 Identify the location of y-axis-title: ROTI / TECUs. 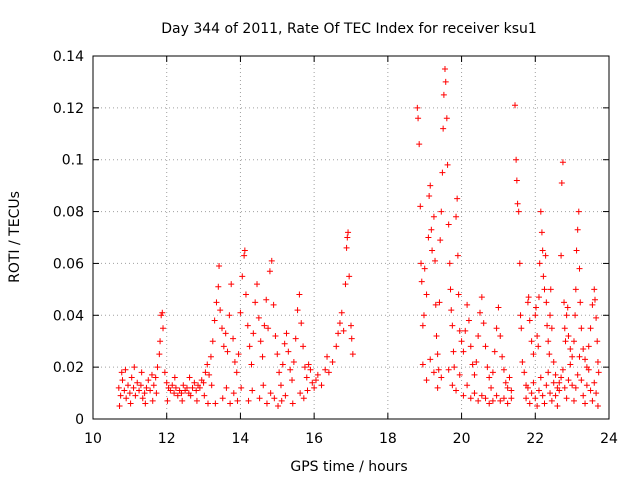
(15, 237).